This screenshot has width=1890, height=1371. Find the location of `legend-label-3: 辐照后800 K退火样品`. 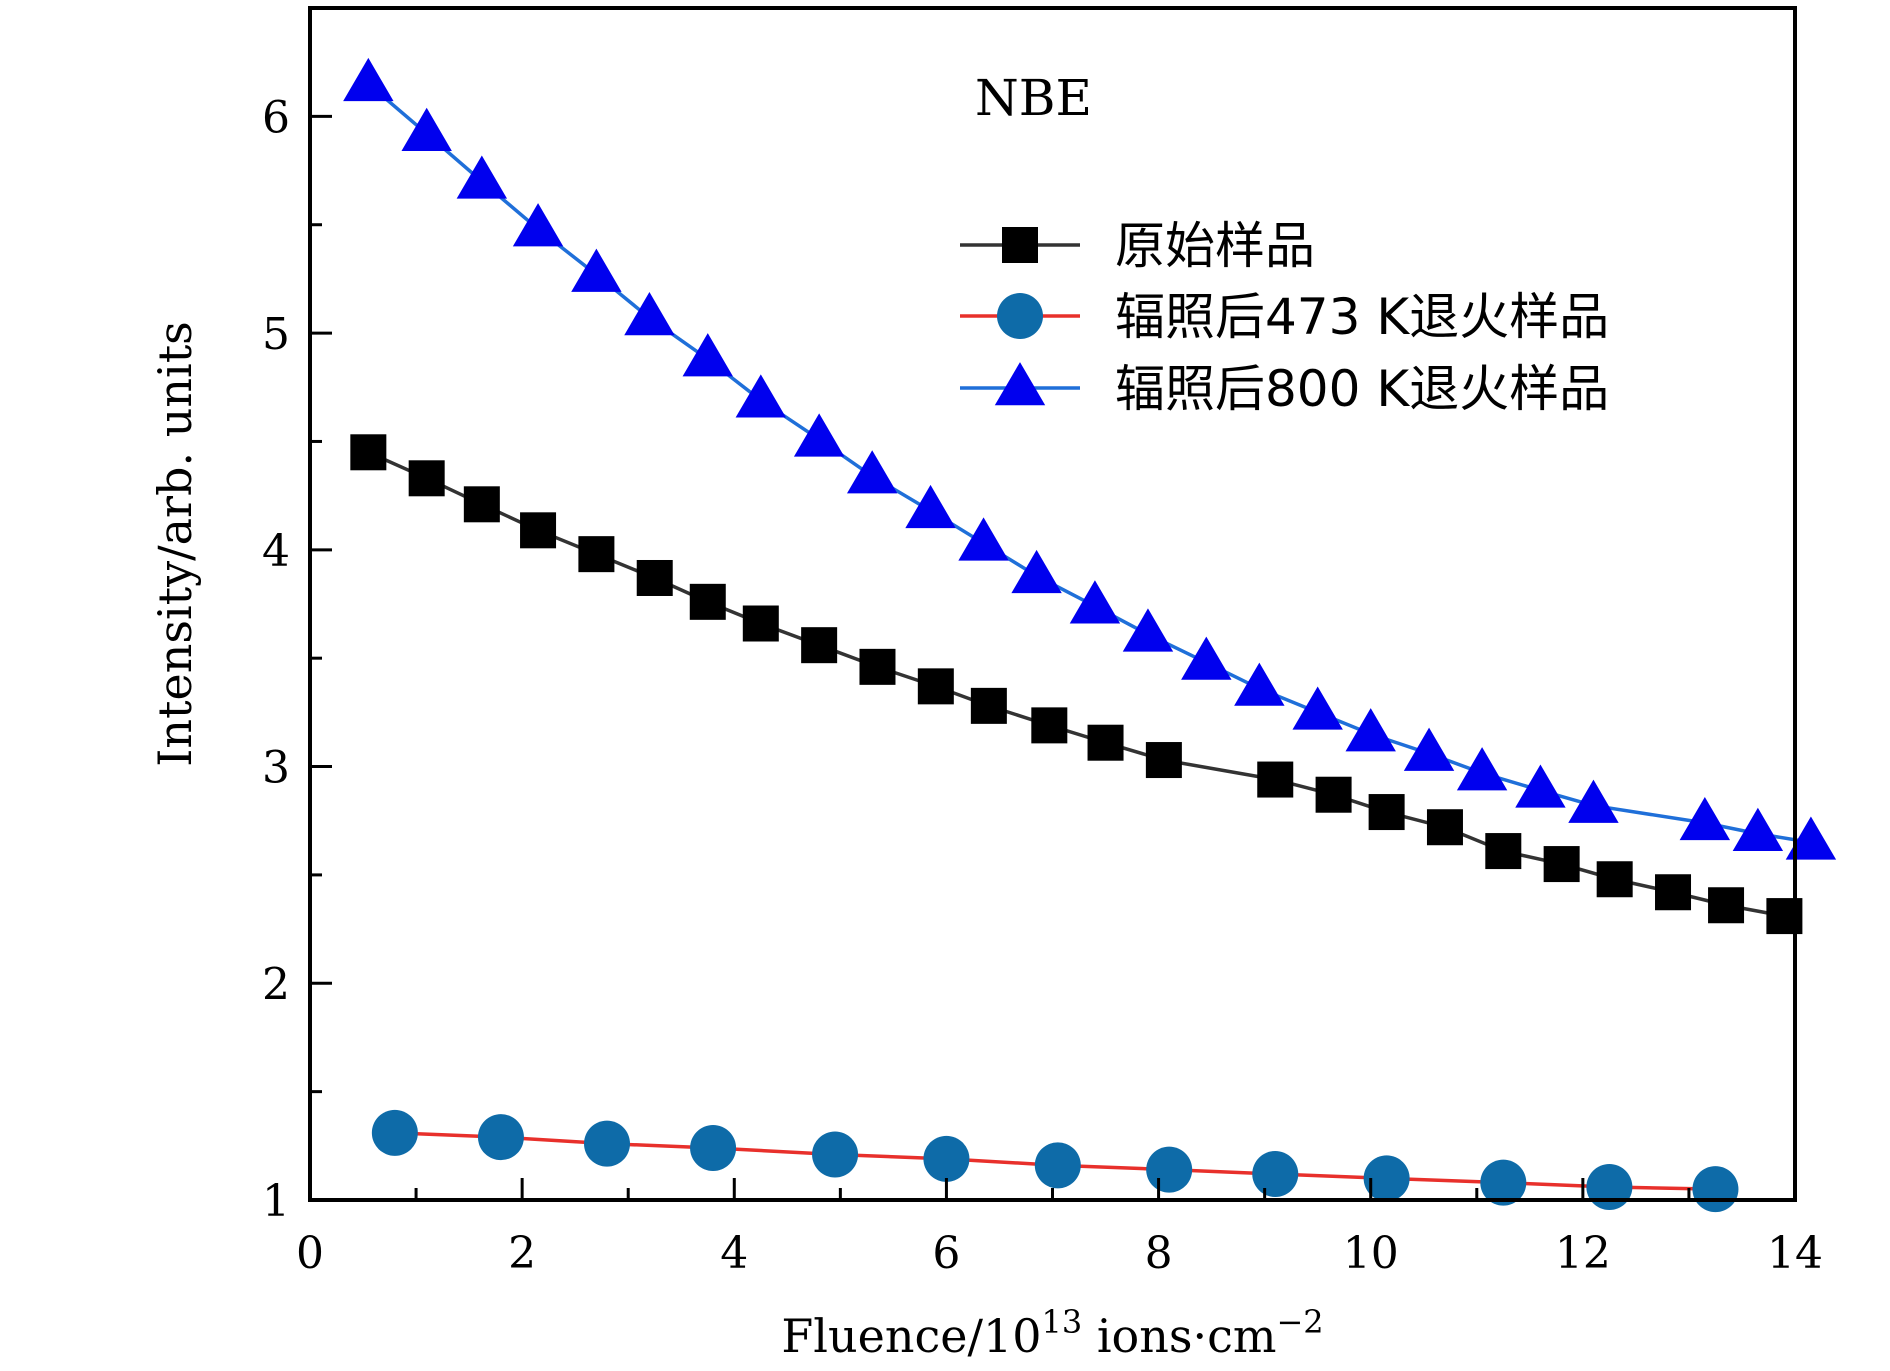

legend-label-3: 辐照后800 K退火样品 is located at coordinates (1362, 389).